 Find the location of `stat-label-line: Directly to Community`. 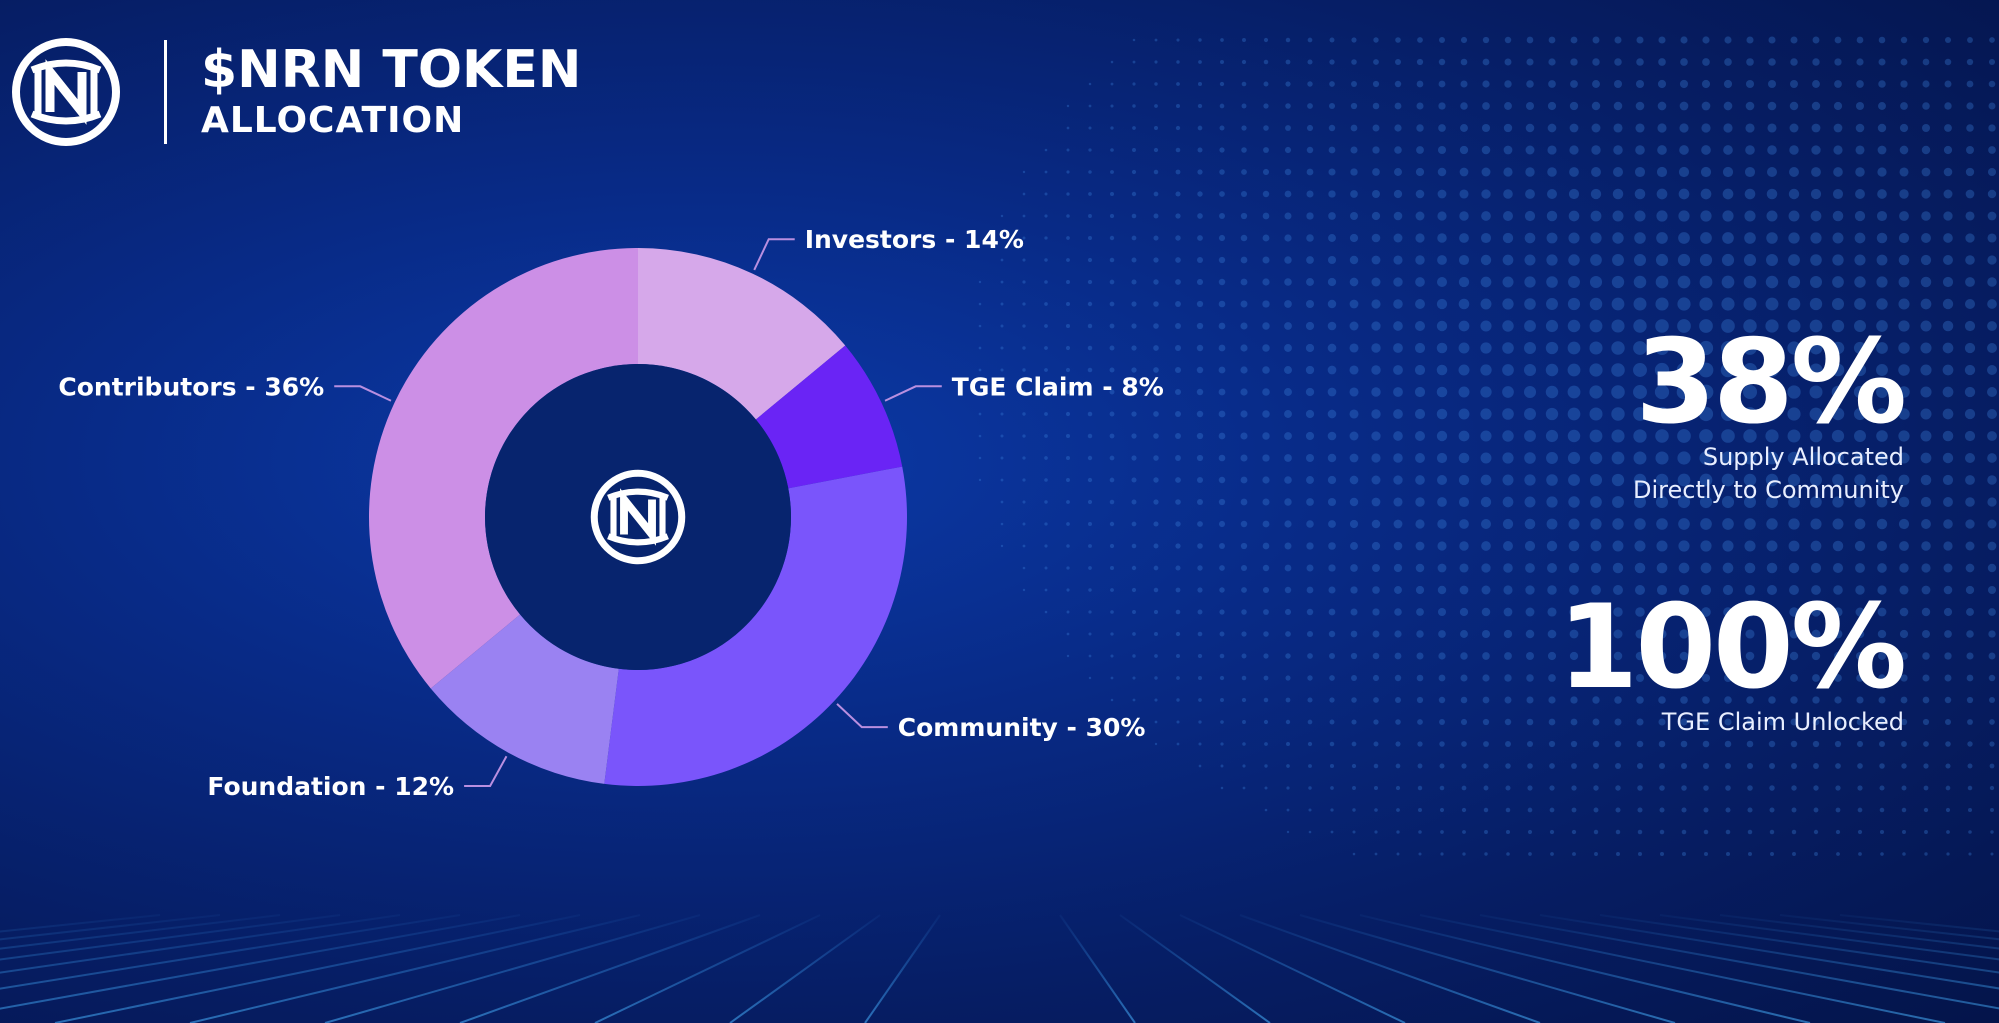

stat-label-line: Directly to Community is located at coordinates (1768, 490).